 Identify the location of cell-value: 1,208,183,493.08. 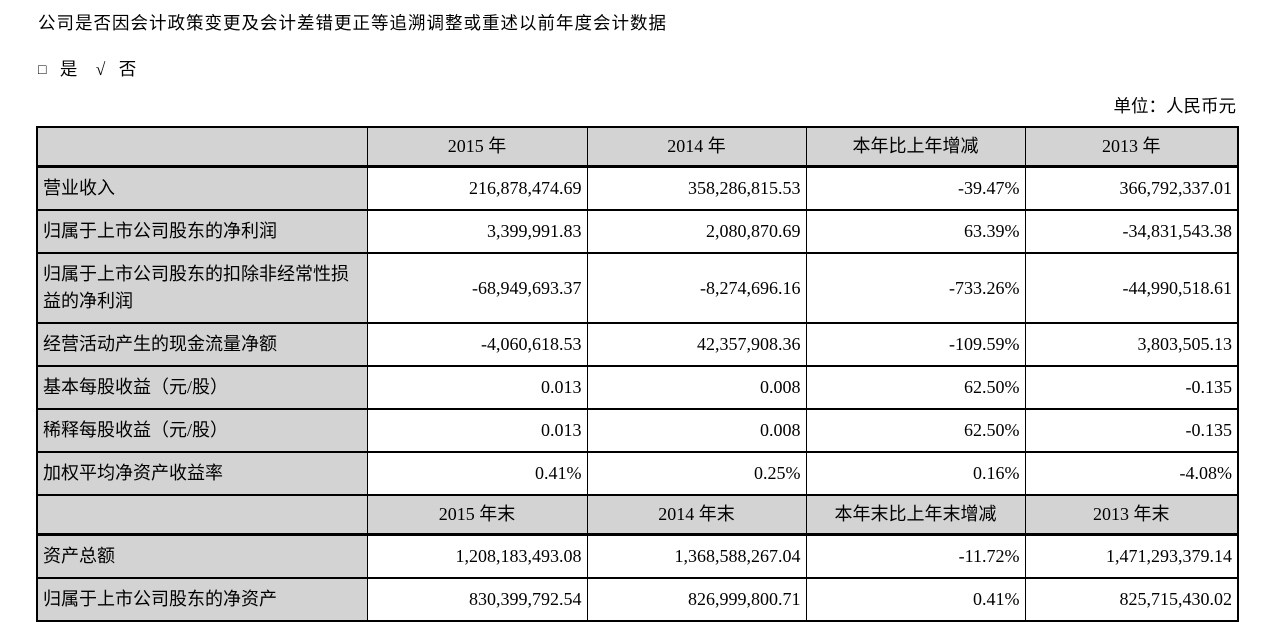
(477, 556).